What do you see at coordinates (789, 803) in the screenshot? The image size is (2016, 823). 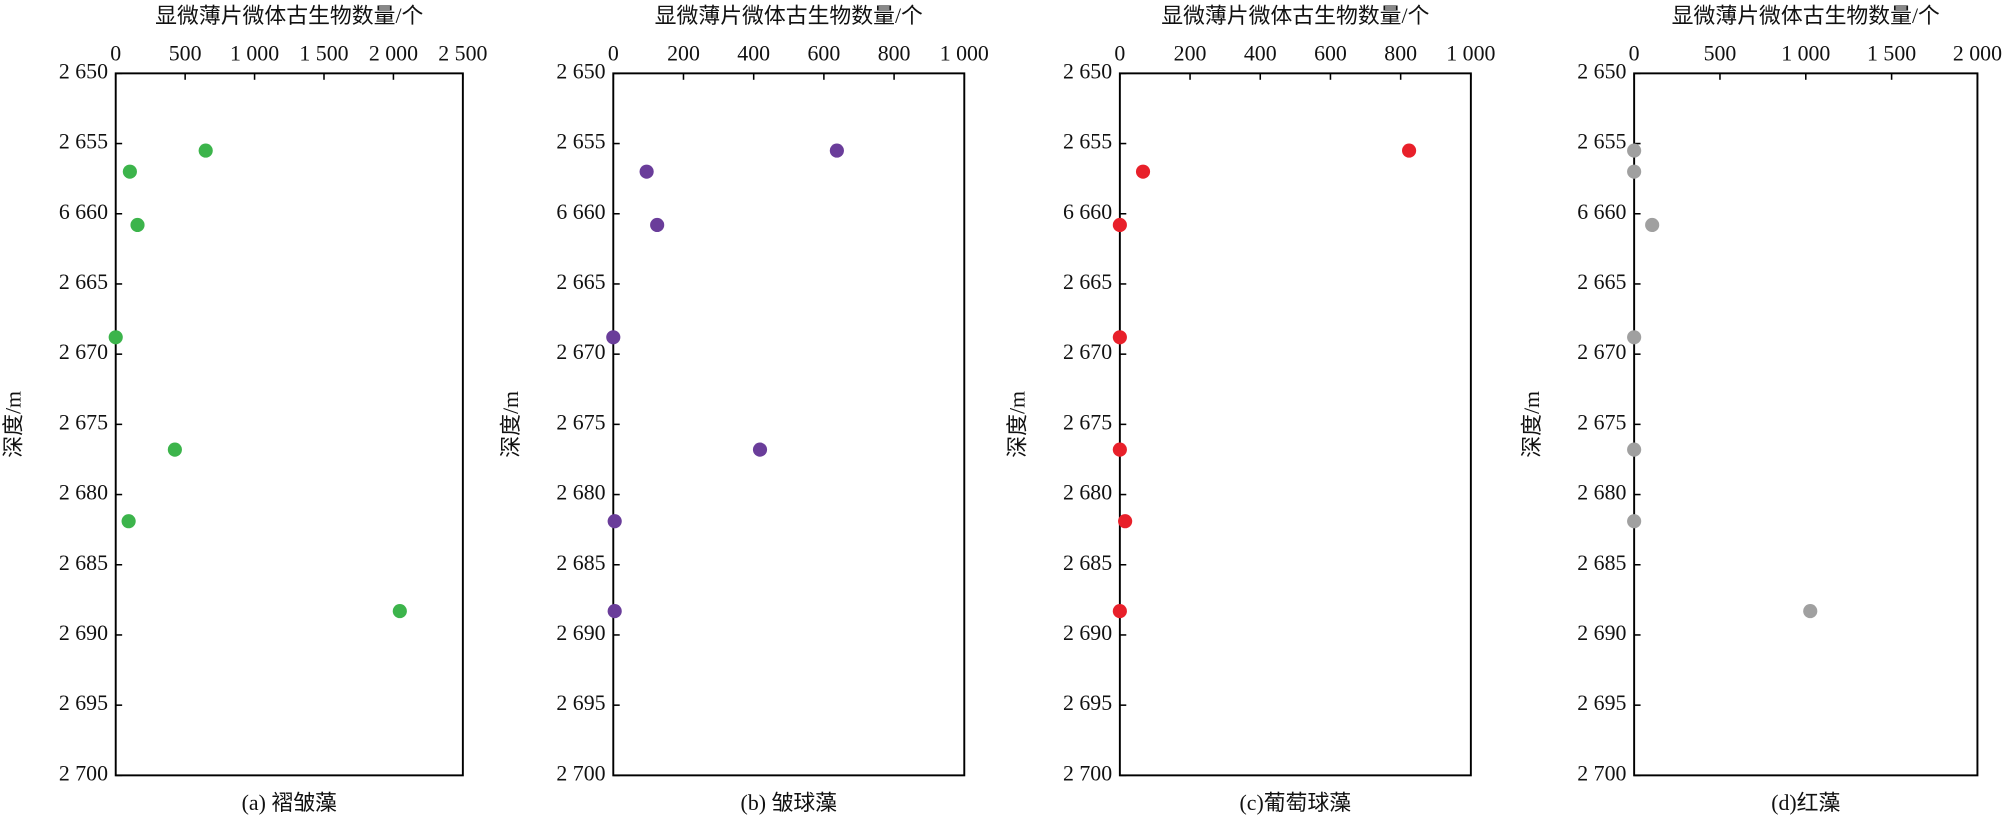 I see `panel-caption: (b) 皱球藻` at bounding box center [789, 803].